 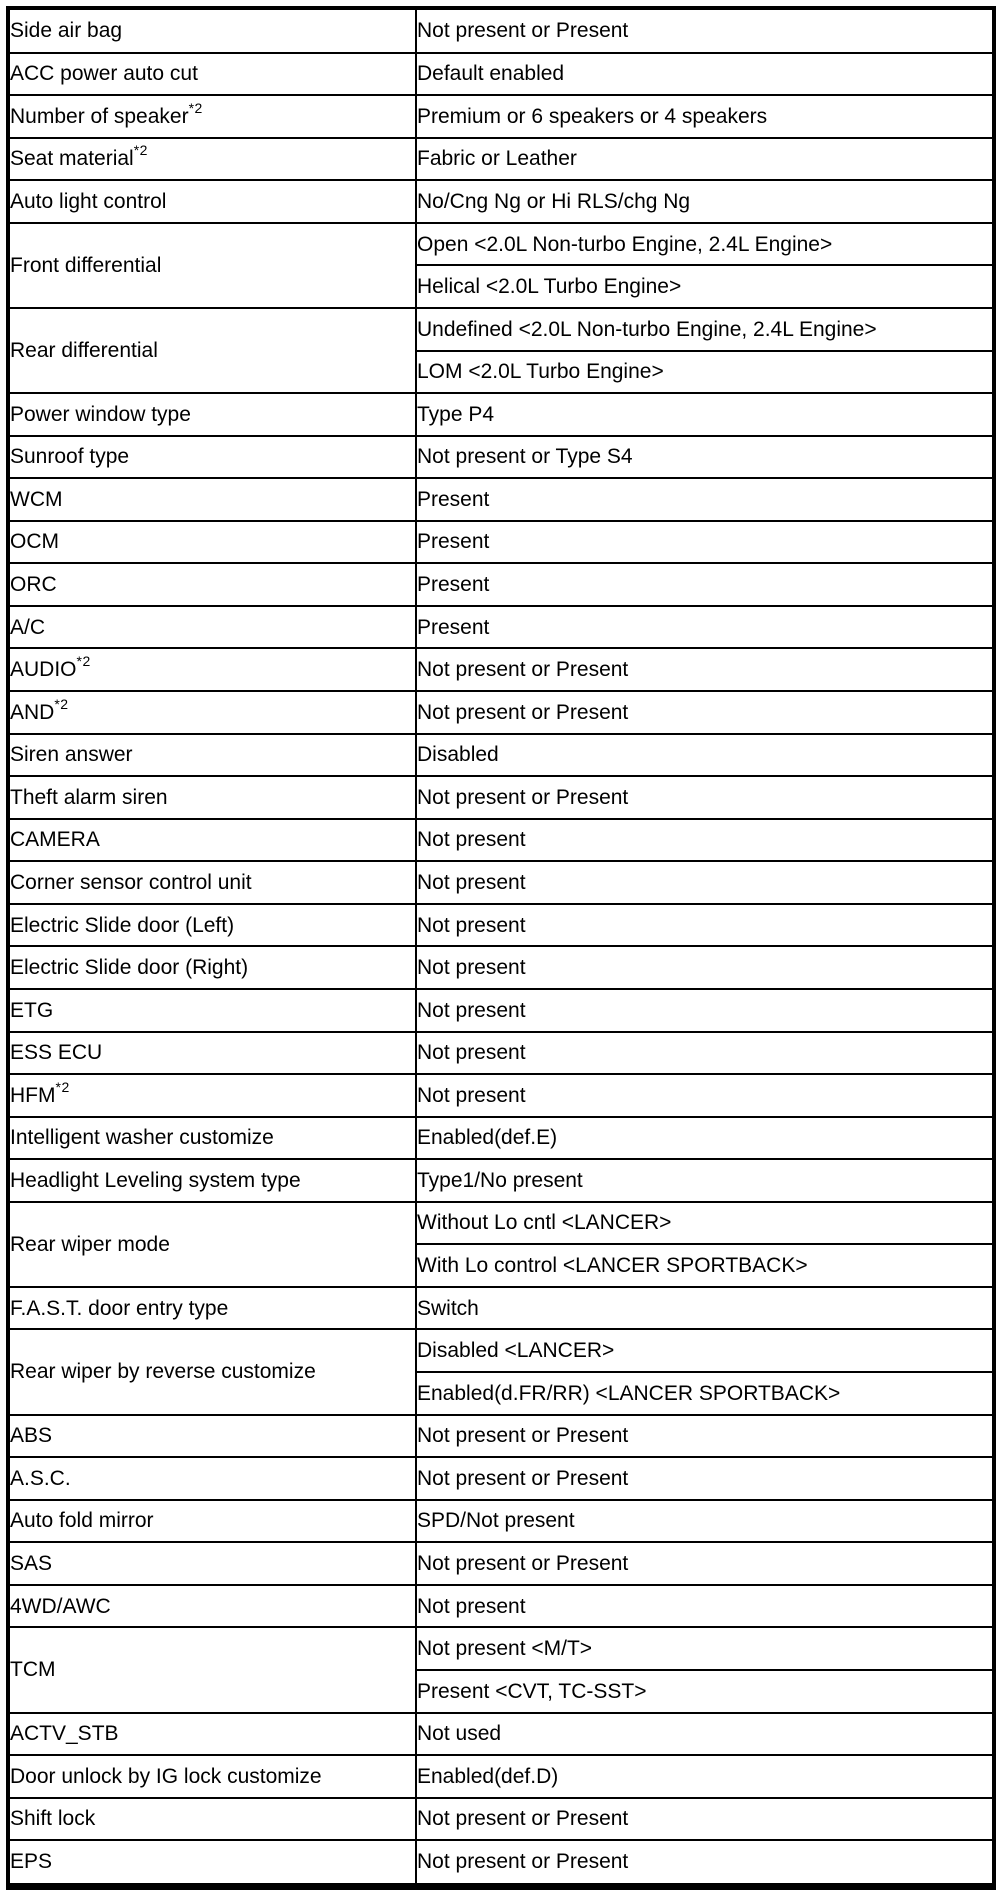 What do you see at coordinates (213, 31) in the screenshot?
I see `item-name-cell: Side air bag` at bounding box center [213, 31].